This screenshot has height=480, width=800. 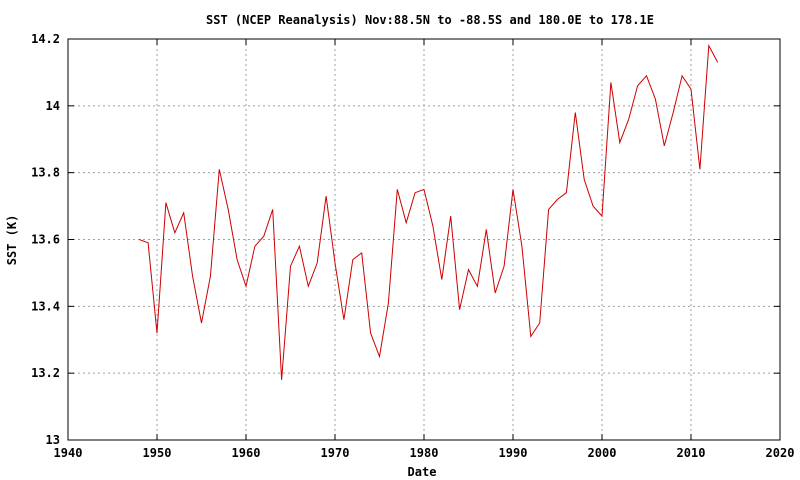 I want to click on x-tick-label: 1980, so click(x=424, y=453).